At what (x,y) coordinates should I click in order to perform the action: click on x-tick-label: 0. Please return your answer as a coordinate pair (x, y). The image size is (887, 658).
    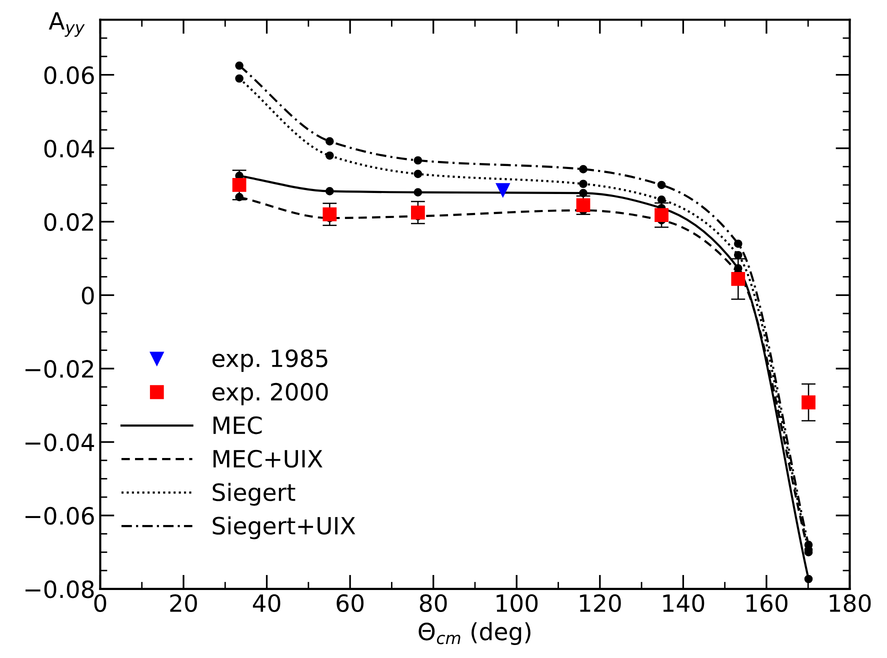
    Looking at the image, I should click on (100, 603).